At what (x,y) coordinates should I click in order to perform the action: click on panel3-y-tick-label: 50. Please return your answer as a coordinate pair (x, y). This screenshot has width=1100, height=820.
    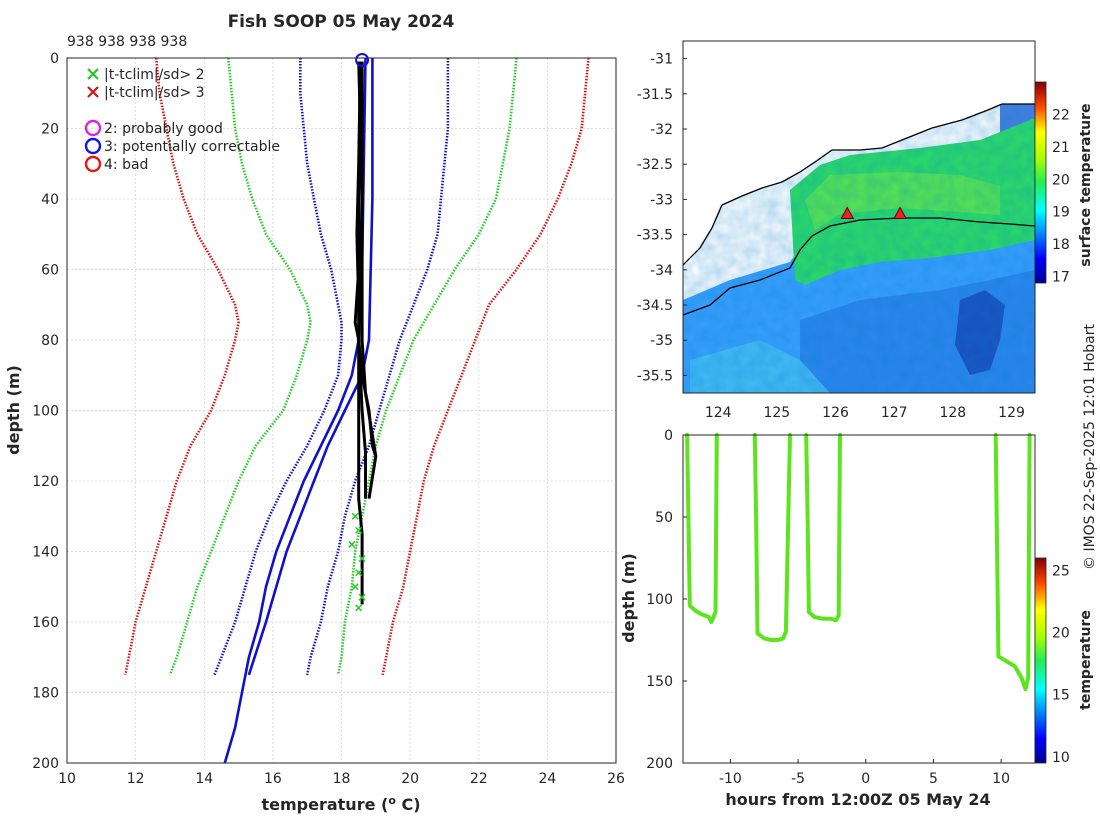
    Looking at the image, I should click on (664, 518).